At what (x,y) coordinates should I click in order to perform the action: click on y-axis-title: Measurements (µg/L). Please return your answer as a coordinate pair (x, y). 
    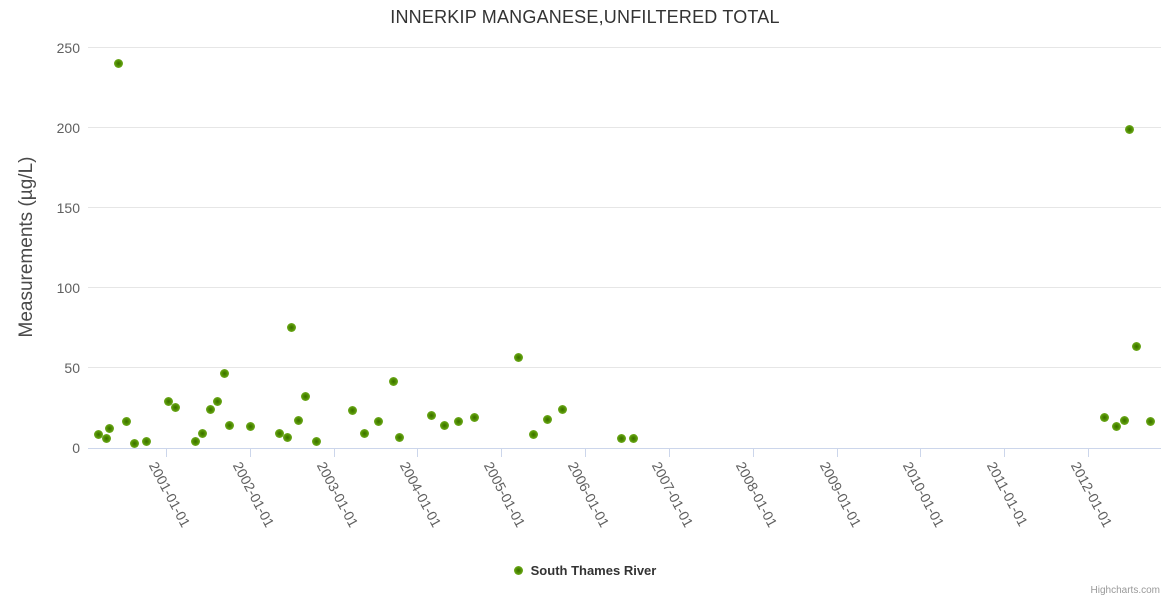
    Looking at the image, I should click on (26, 247).